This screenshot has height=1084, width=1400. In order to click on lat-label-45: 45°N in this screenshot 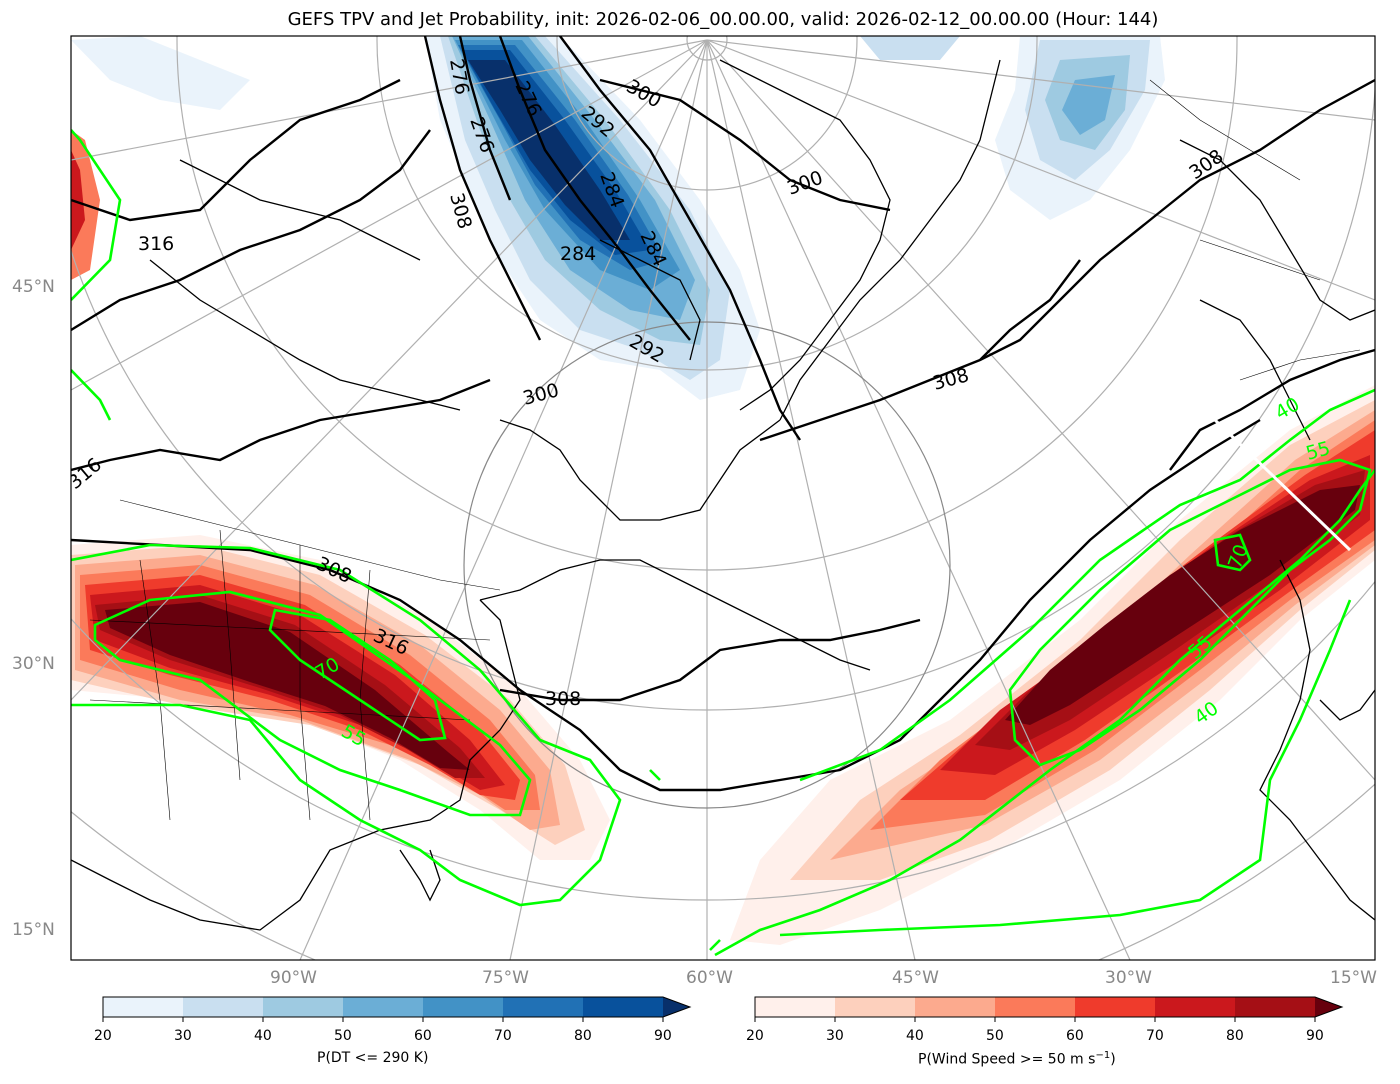, I will do `click(33, 287)`.